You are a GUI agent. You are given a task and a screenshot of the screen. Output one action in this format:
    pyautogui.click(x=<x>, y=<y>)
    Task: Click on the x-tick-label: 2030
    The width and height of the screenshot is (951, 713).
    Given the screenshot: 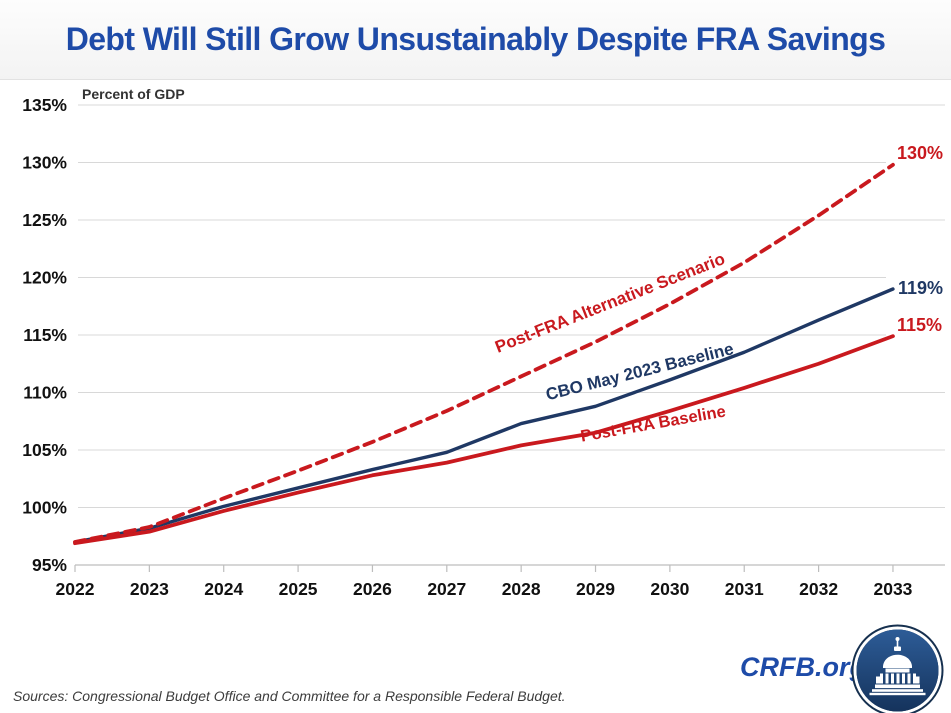 What is the action you would take?
    pyautogui.click(x=669, y=589)
    